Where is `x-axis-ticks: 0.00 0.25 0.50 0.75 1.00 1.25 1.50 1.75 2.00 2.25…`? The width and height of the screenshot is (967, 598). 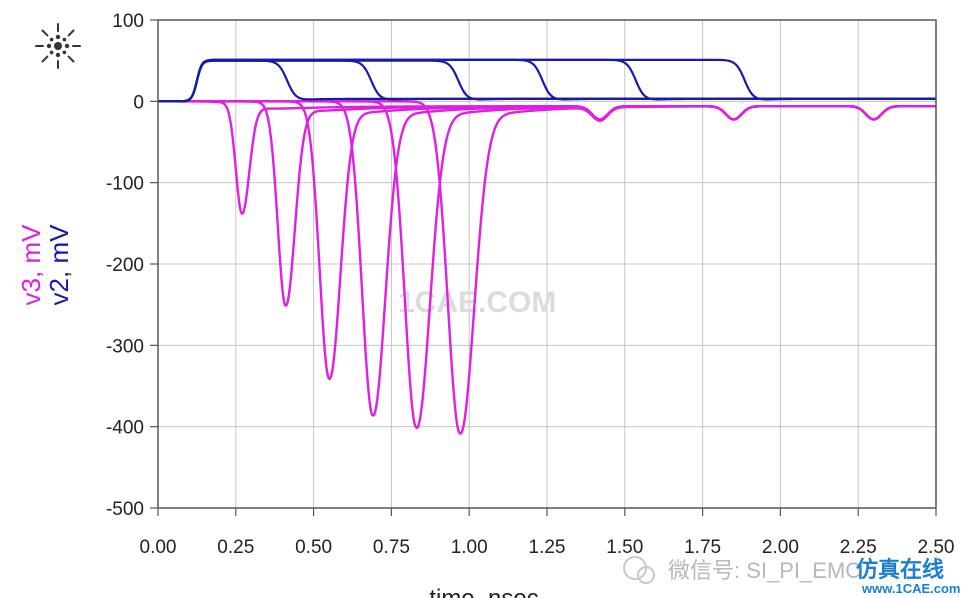
x-axis-ticks: 0.00 0.25 0.50 0.75 1.00 1.25 1.50 1.75 2.00 2.25… is located at coordinates (547, 533).